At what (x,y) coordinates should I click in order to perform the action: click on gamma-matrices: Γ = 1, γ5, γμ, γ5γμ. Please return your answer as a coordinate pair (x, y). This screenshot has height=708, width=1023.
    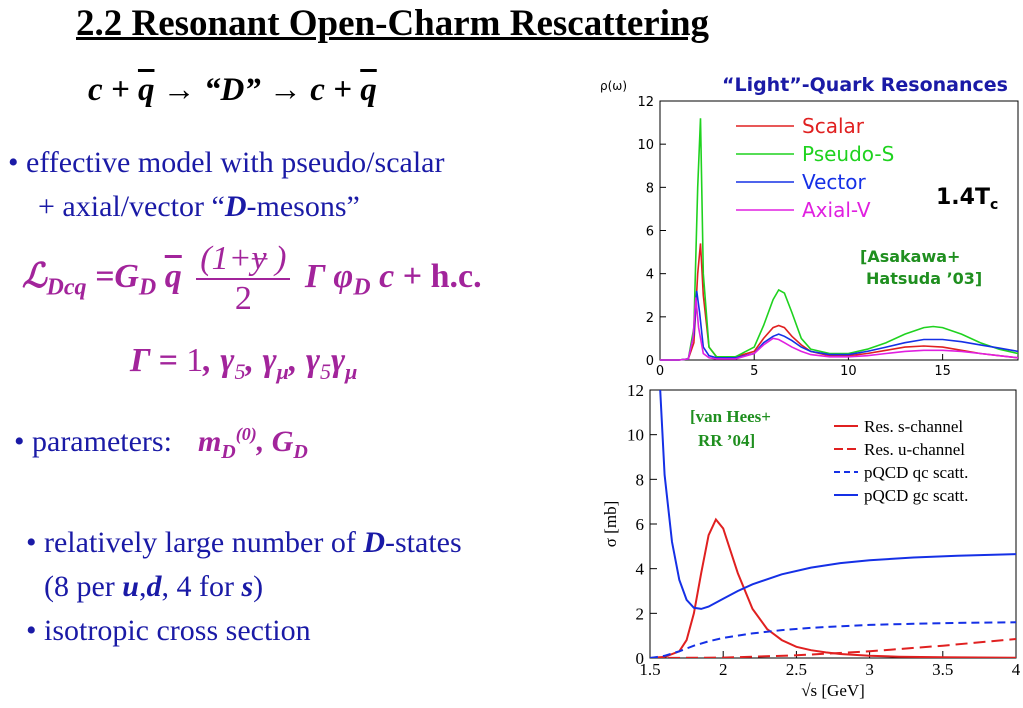
    Looking at the image, I should click on (243, 363).